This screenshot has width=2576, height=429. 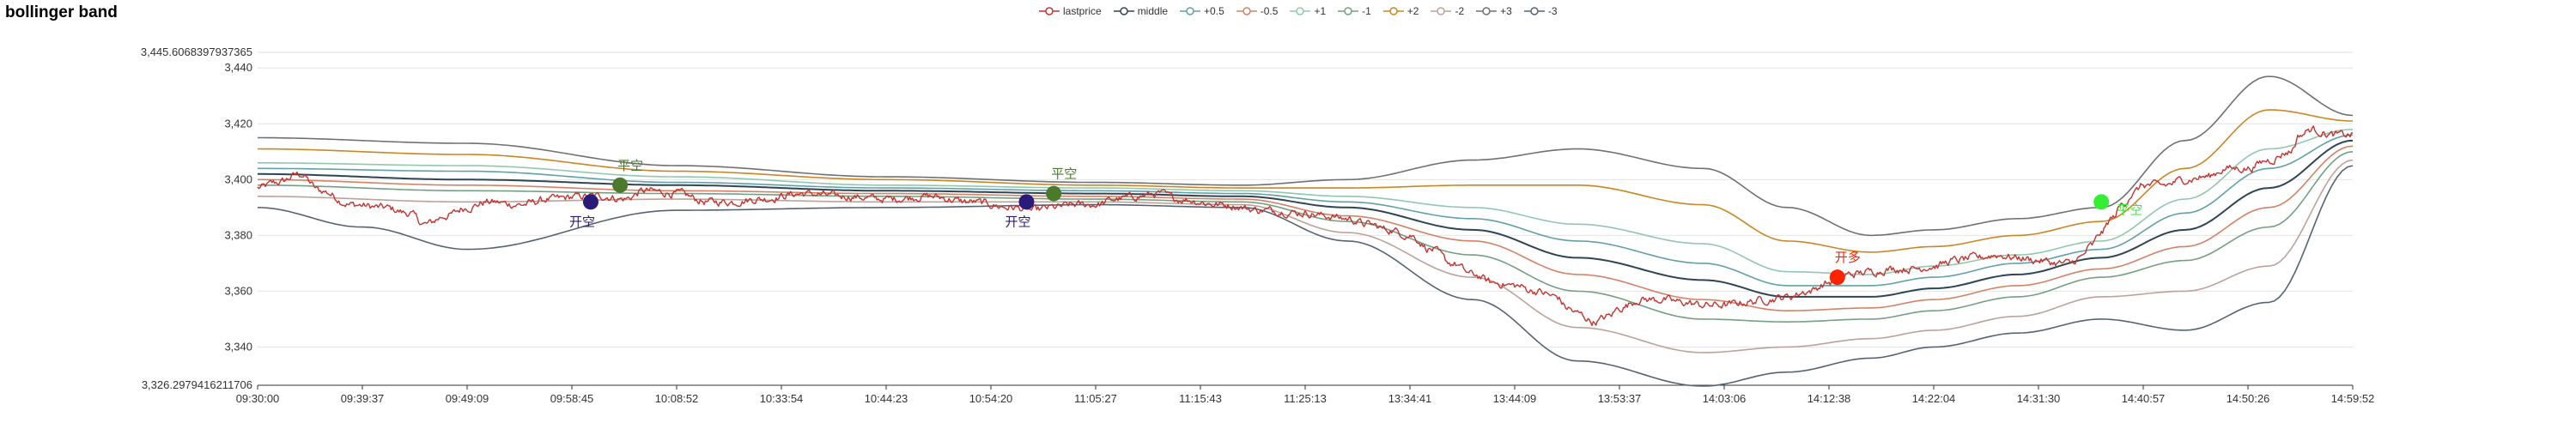 What do you see at coordinates (258, 398) in the screenshot?
I see `x-tick-label: 09:30:00` at bounding box center [258, 398].